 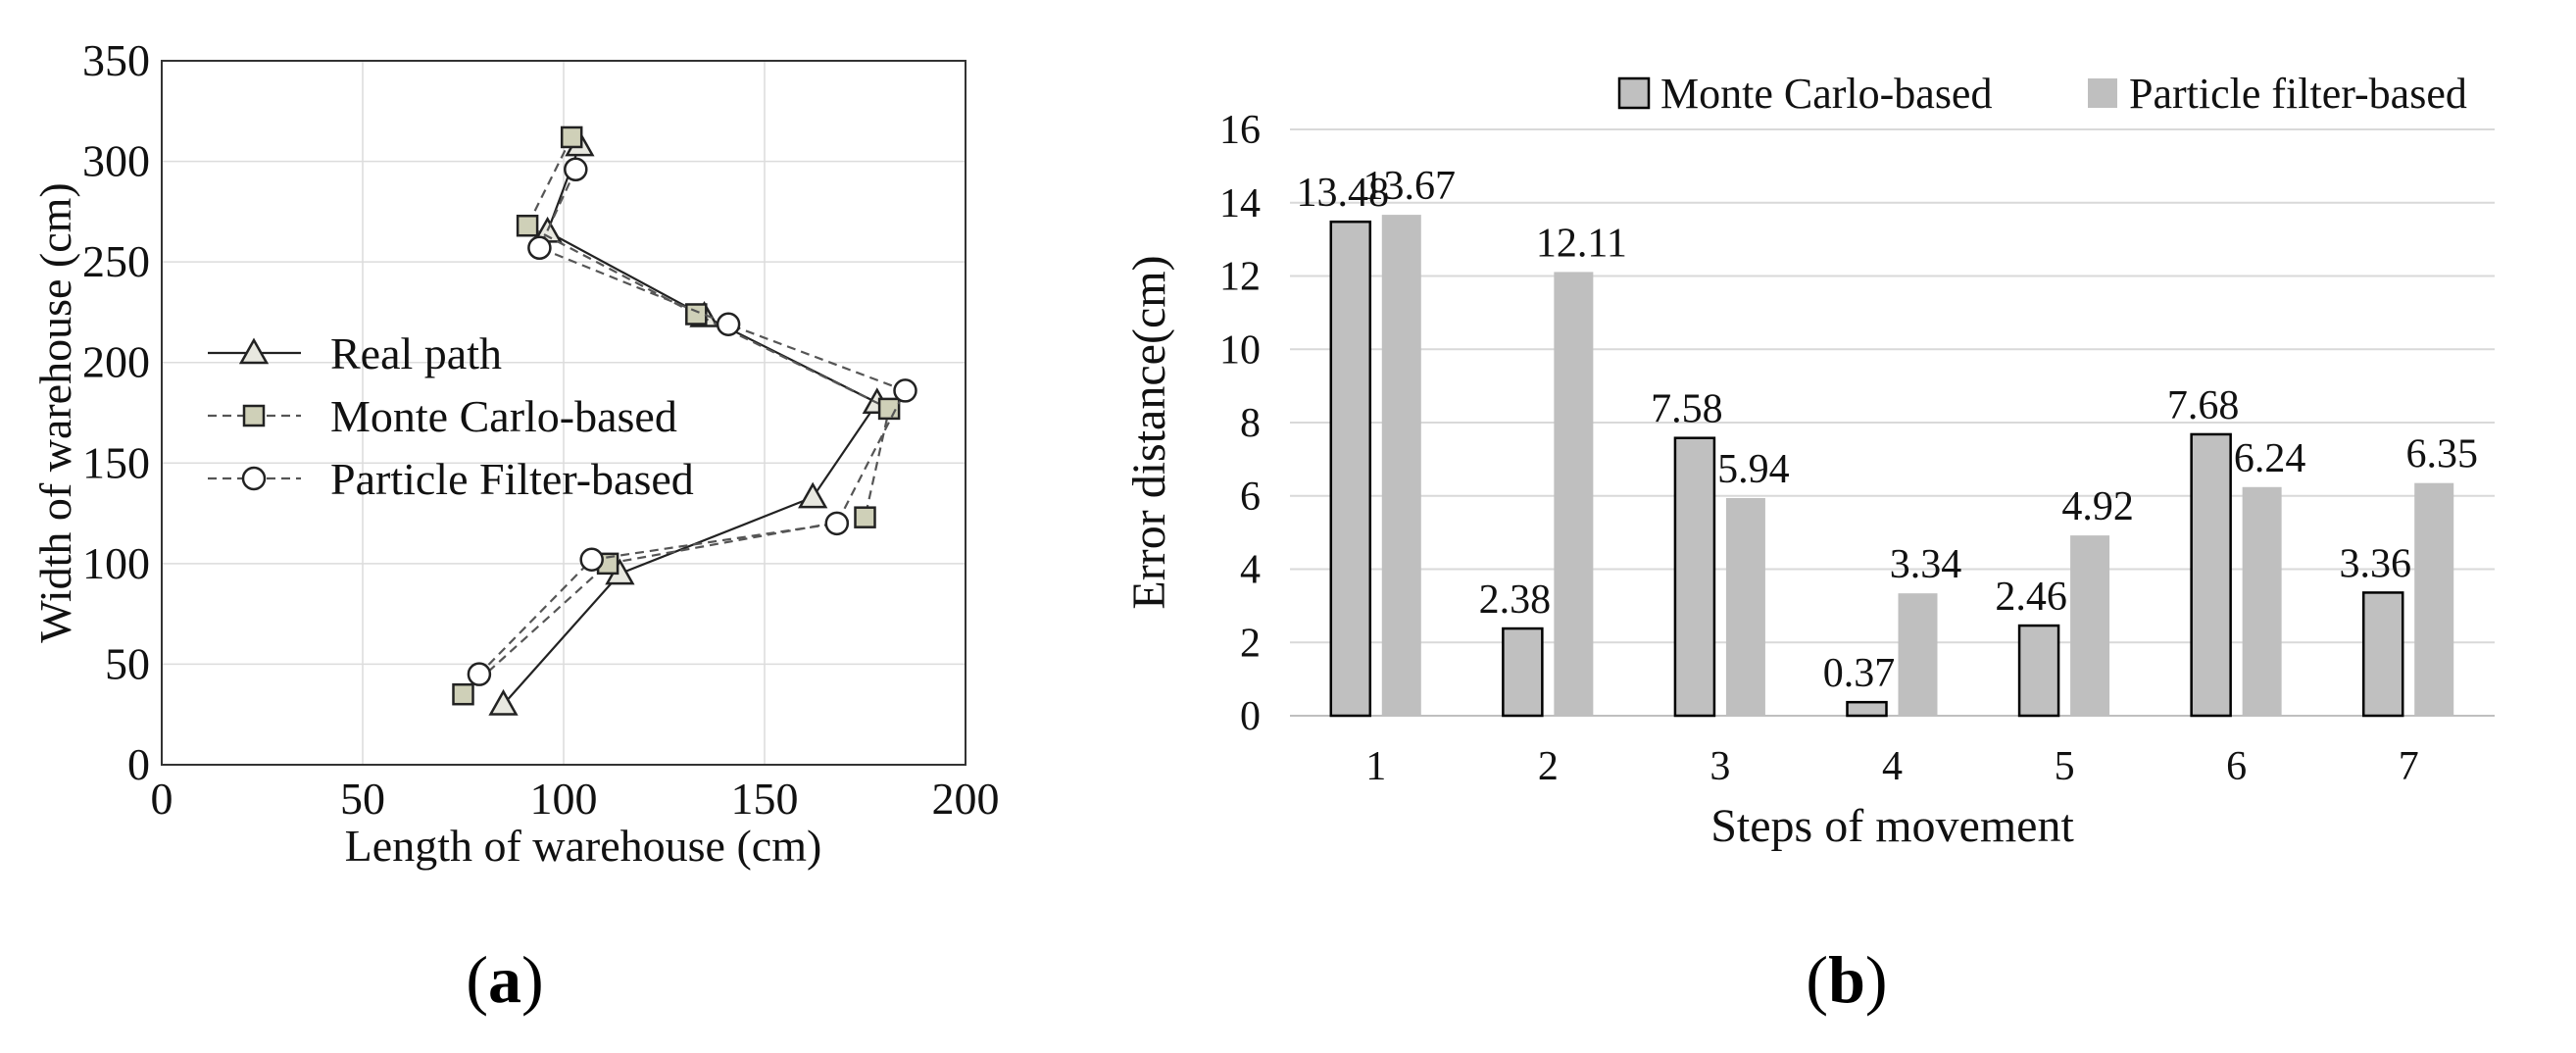 I want to click on y-tick-label: 2, so click(x=1250, y=644).